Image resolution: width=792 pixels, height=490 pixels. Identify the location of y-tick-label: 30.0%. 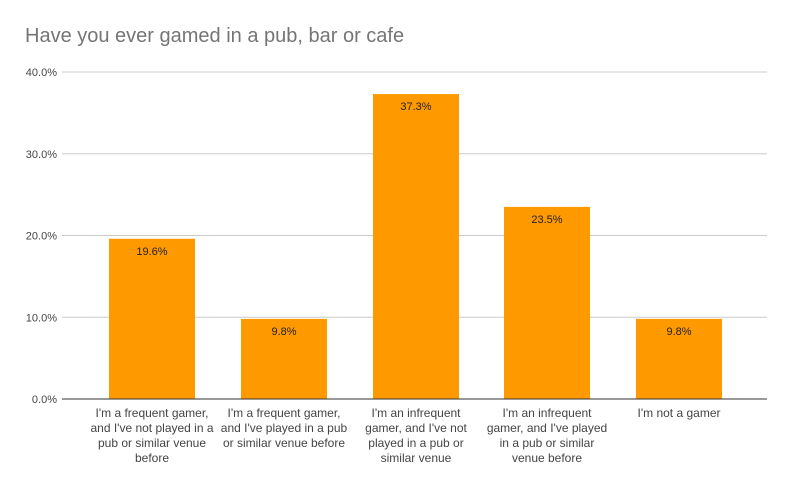
(41, 155).